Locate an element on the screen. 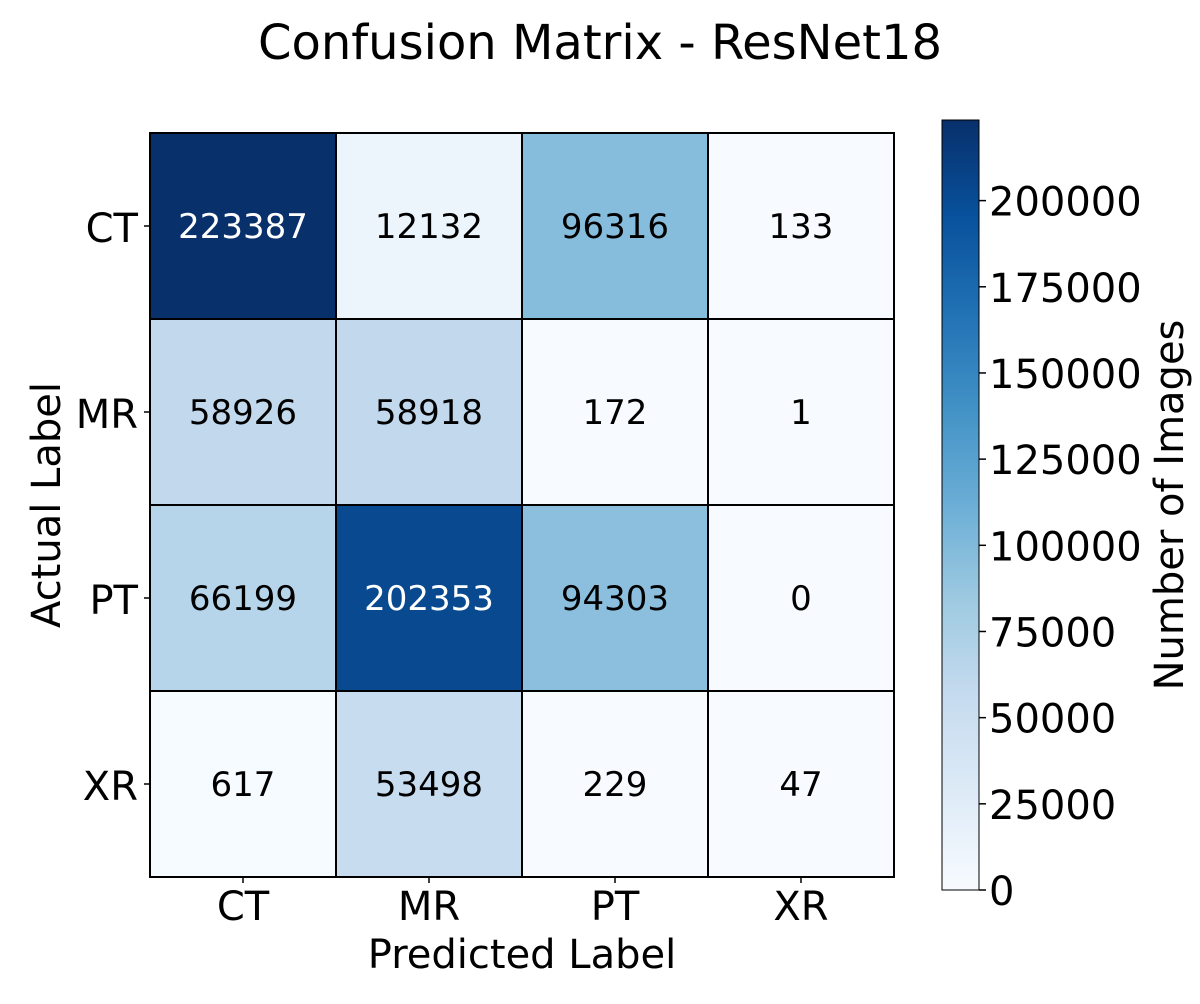 Image resolution: width=1200 pixels, height=1004 pixels. heatmap-cell-mr-ct is located at coordinates (243, 412).